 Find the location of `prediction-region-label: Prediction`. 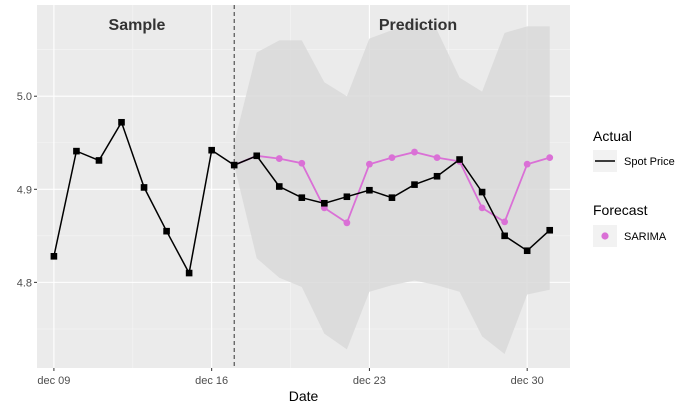

prediction-region-label: Prediction is located at coordinates (418, 25).